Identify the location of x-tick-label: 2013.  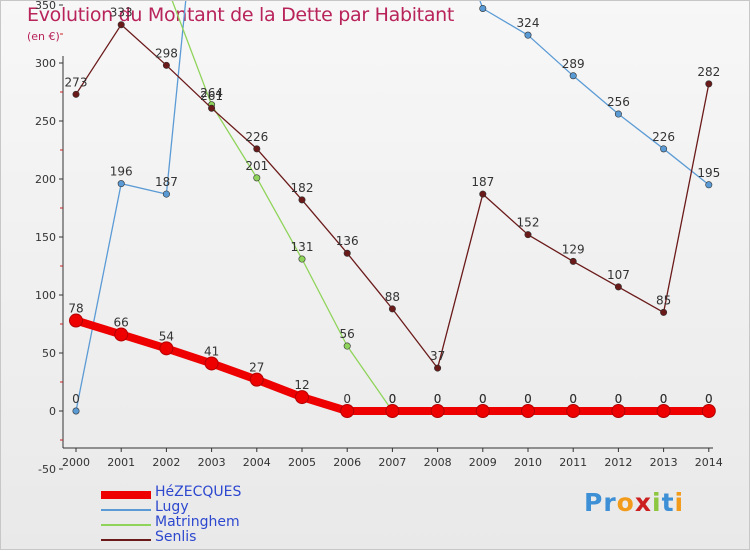
(664, 462).